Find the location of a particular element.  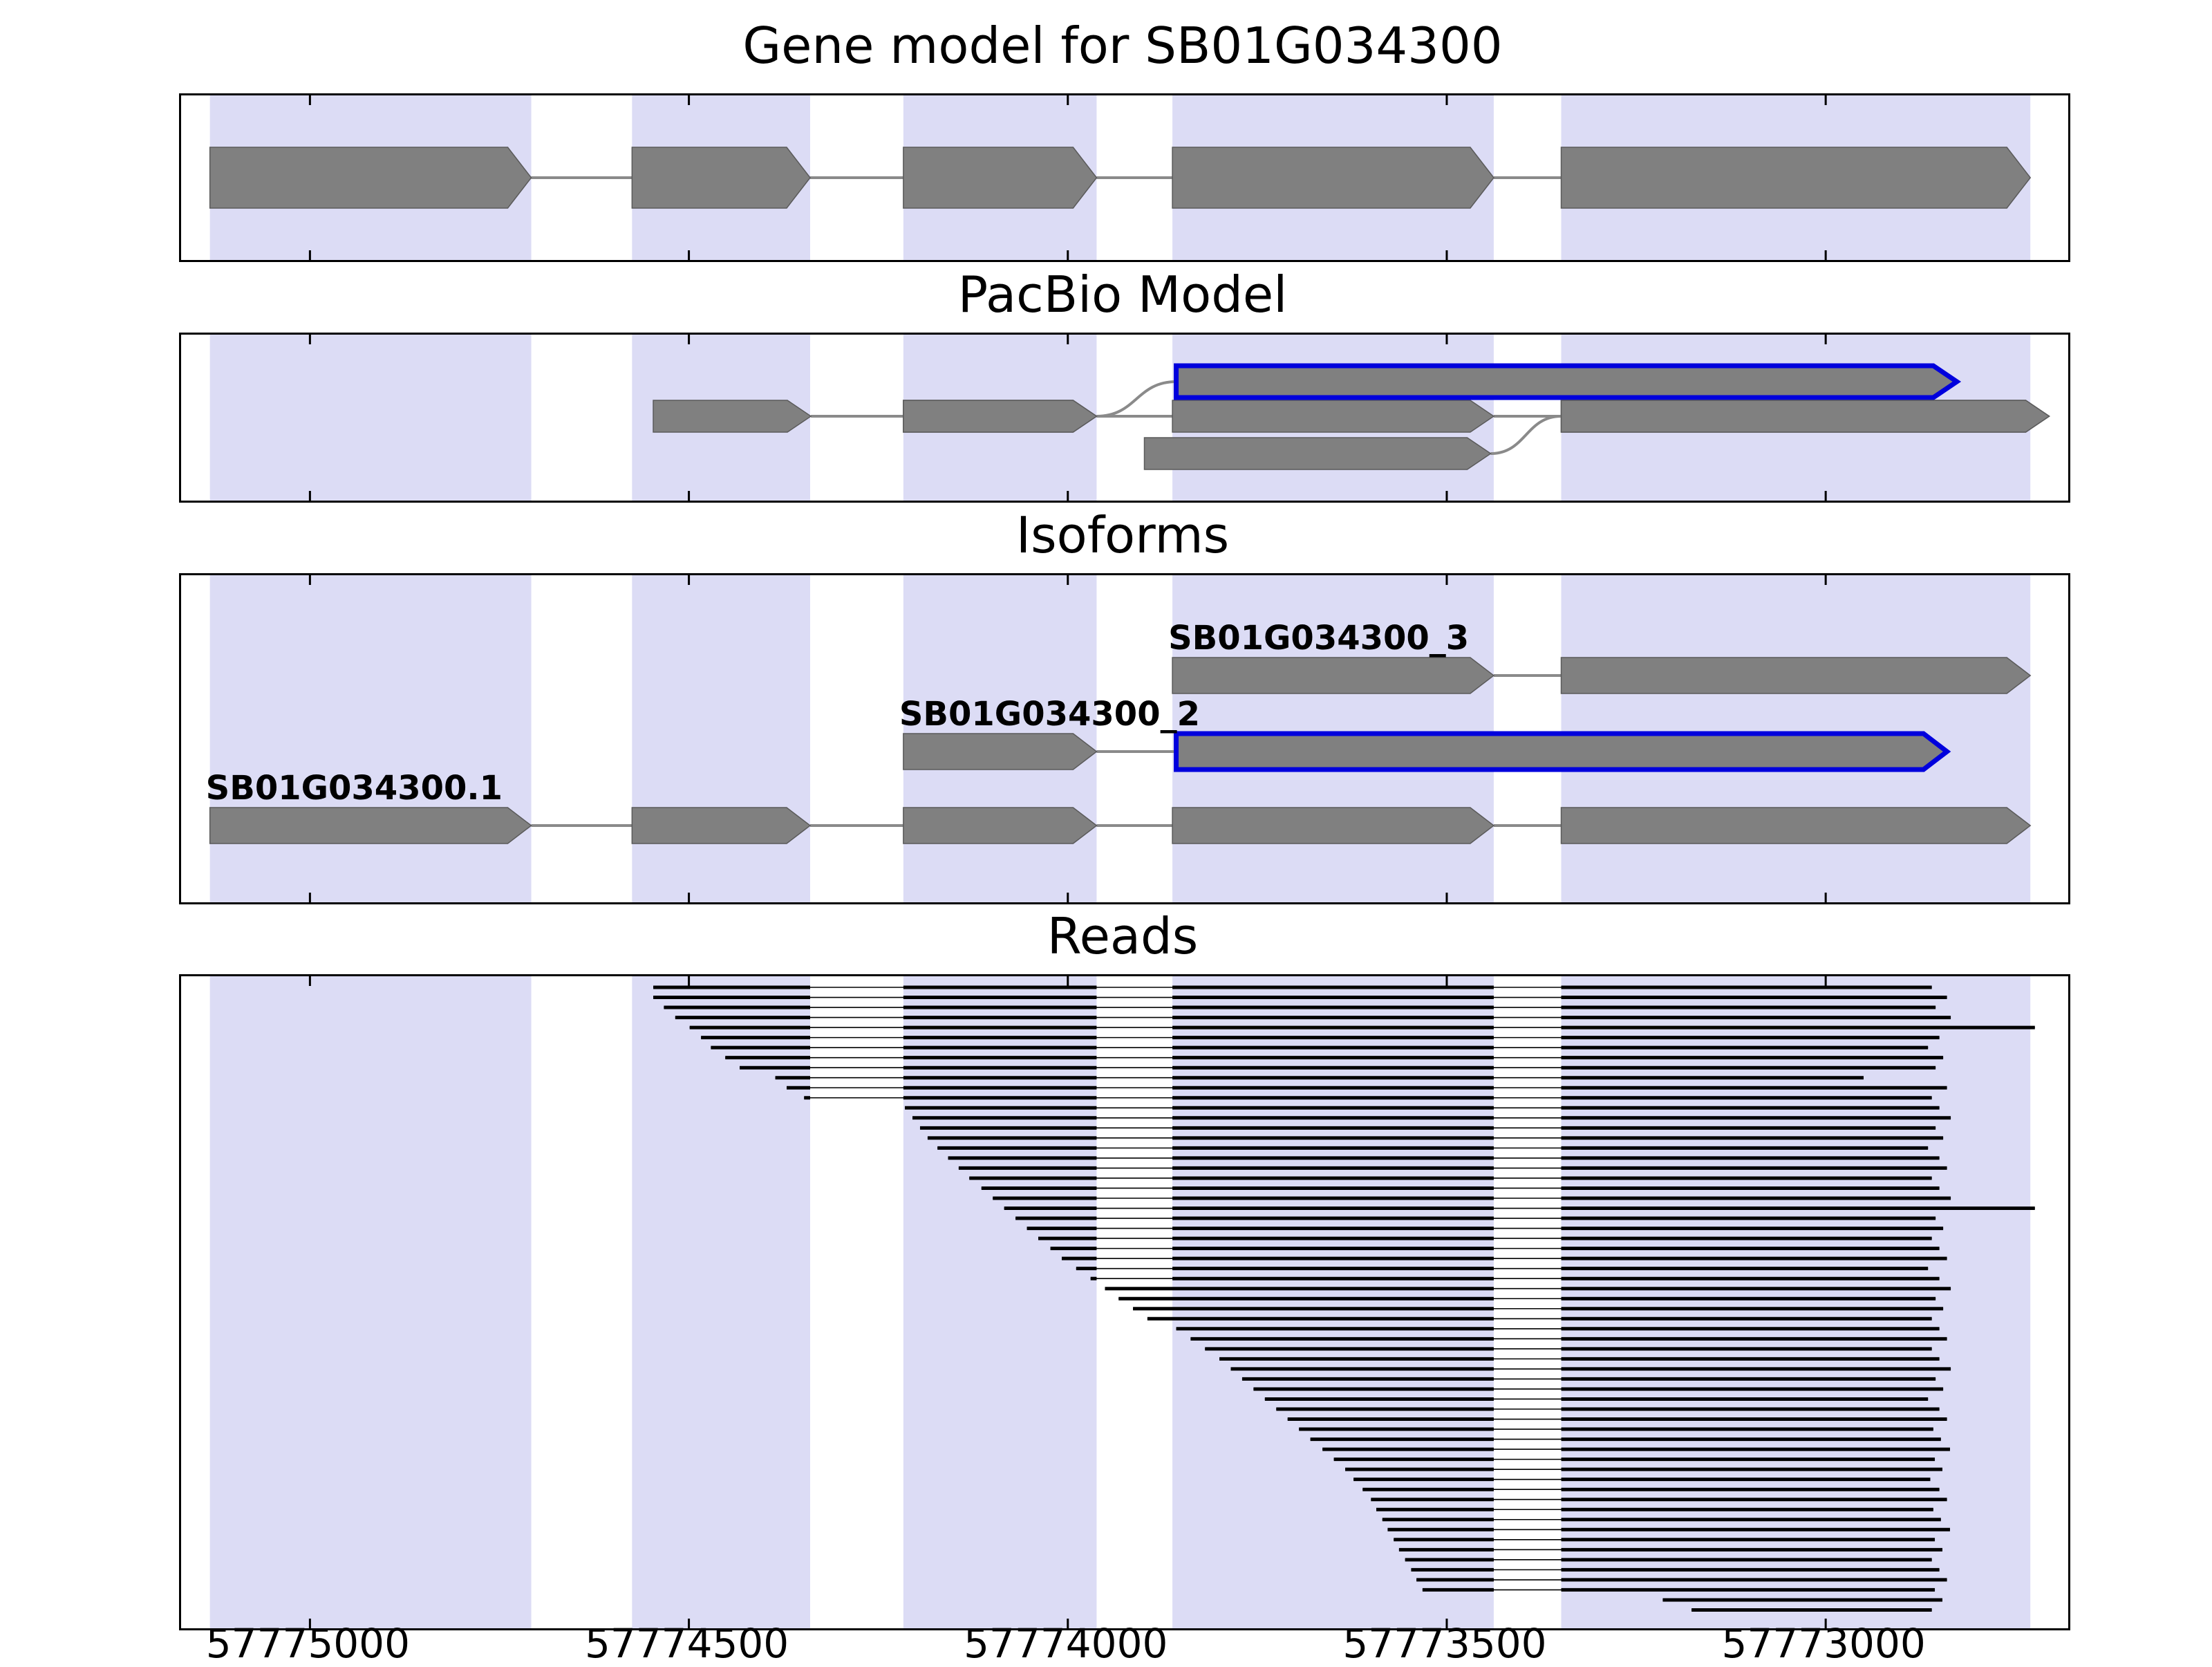

x-tick-label: 57775000 is located at coordinates (307, 1644).